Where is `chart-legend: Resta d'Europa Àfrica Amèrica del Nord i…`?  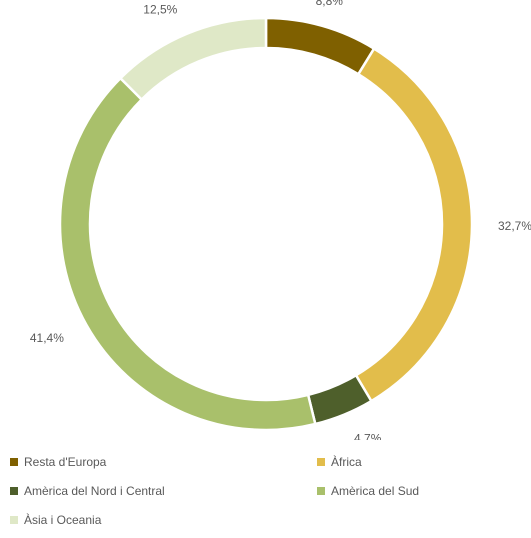
chart-legend: Resta d'Europa Àfrica Amèrica del Nord i… is located at coordinates (265, 491).